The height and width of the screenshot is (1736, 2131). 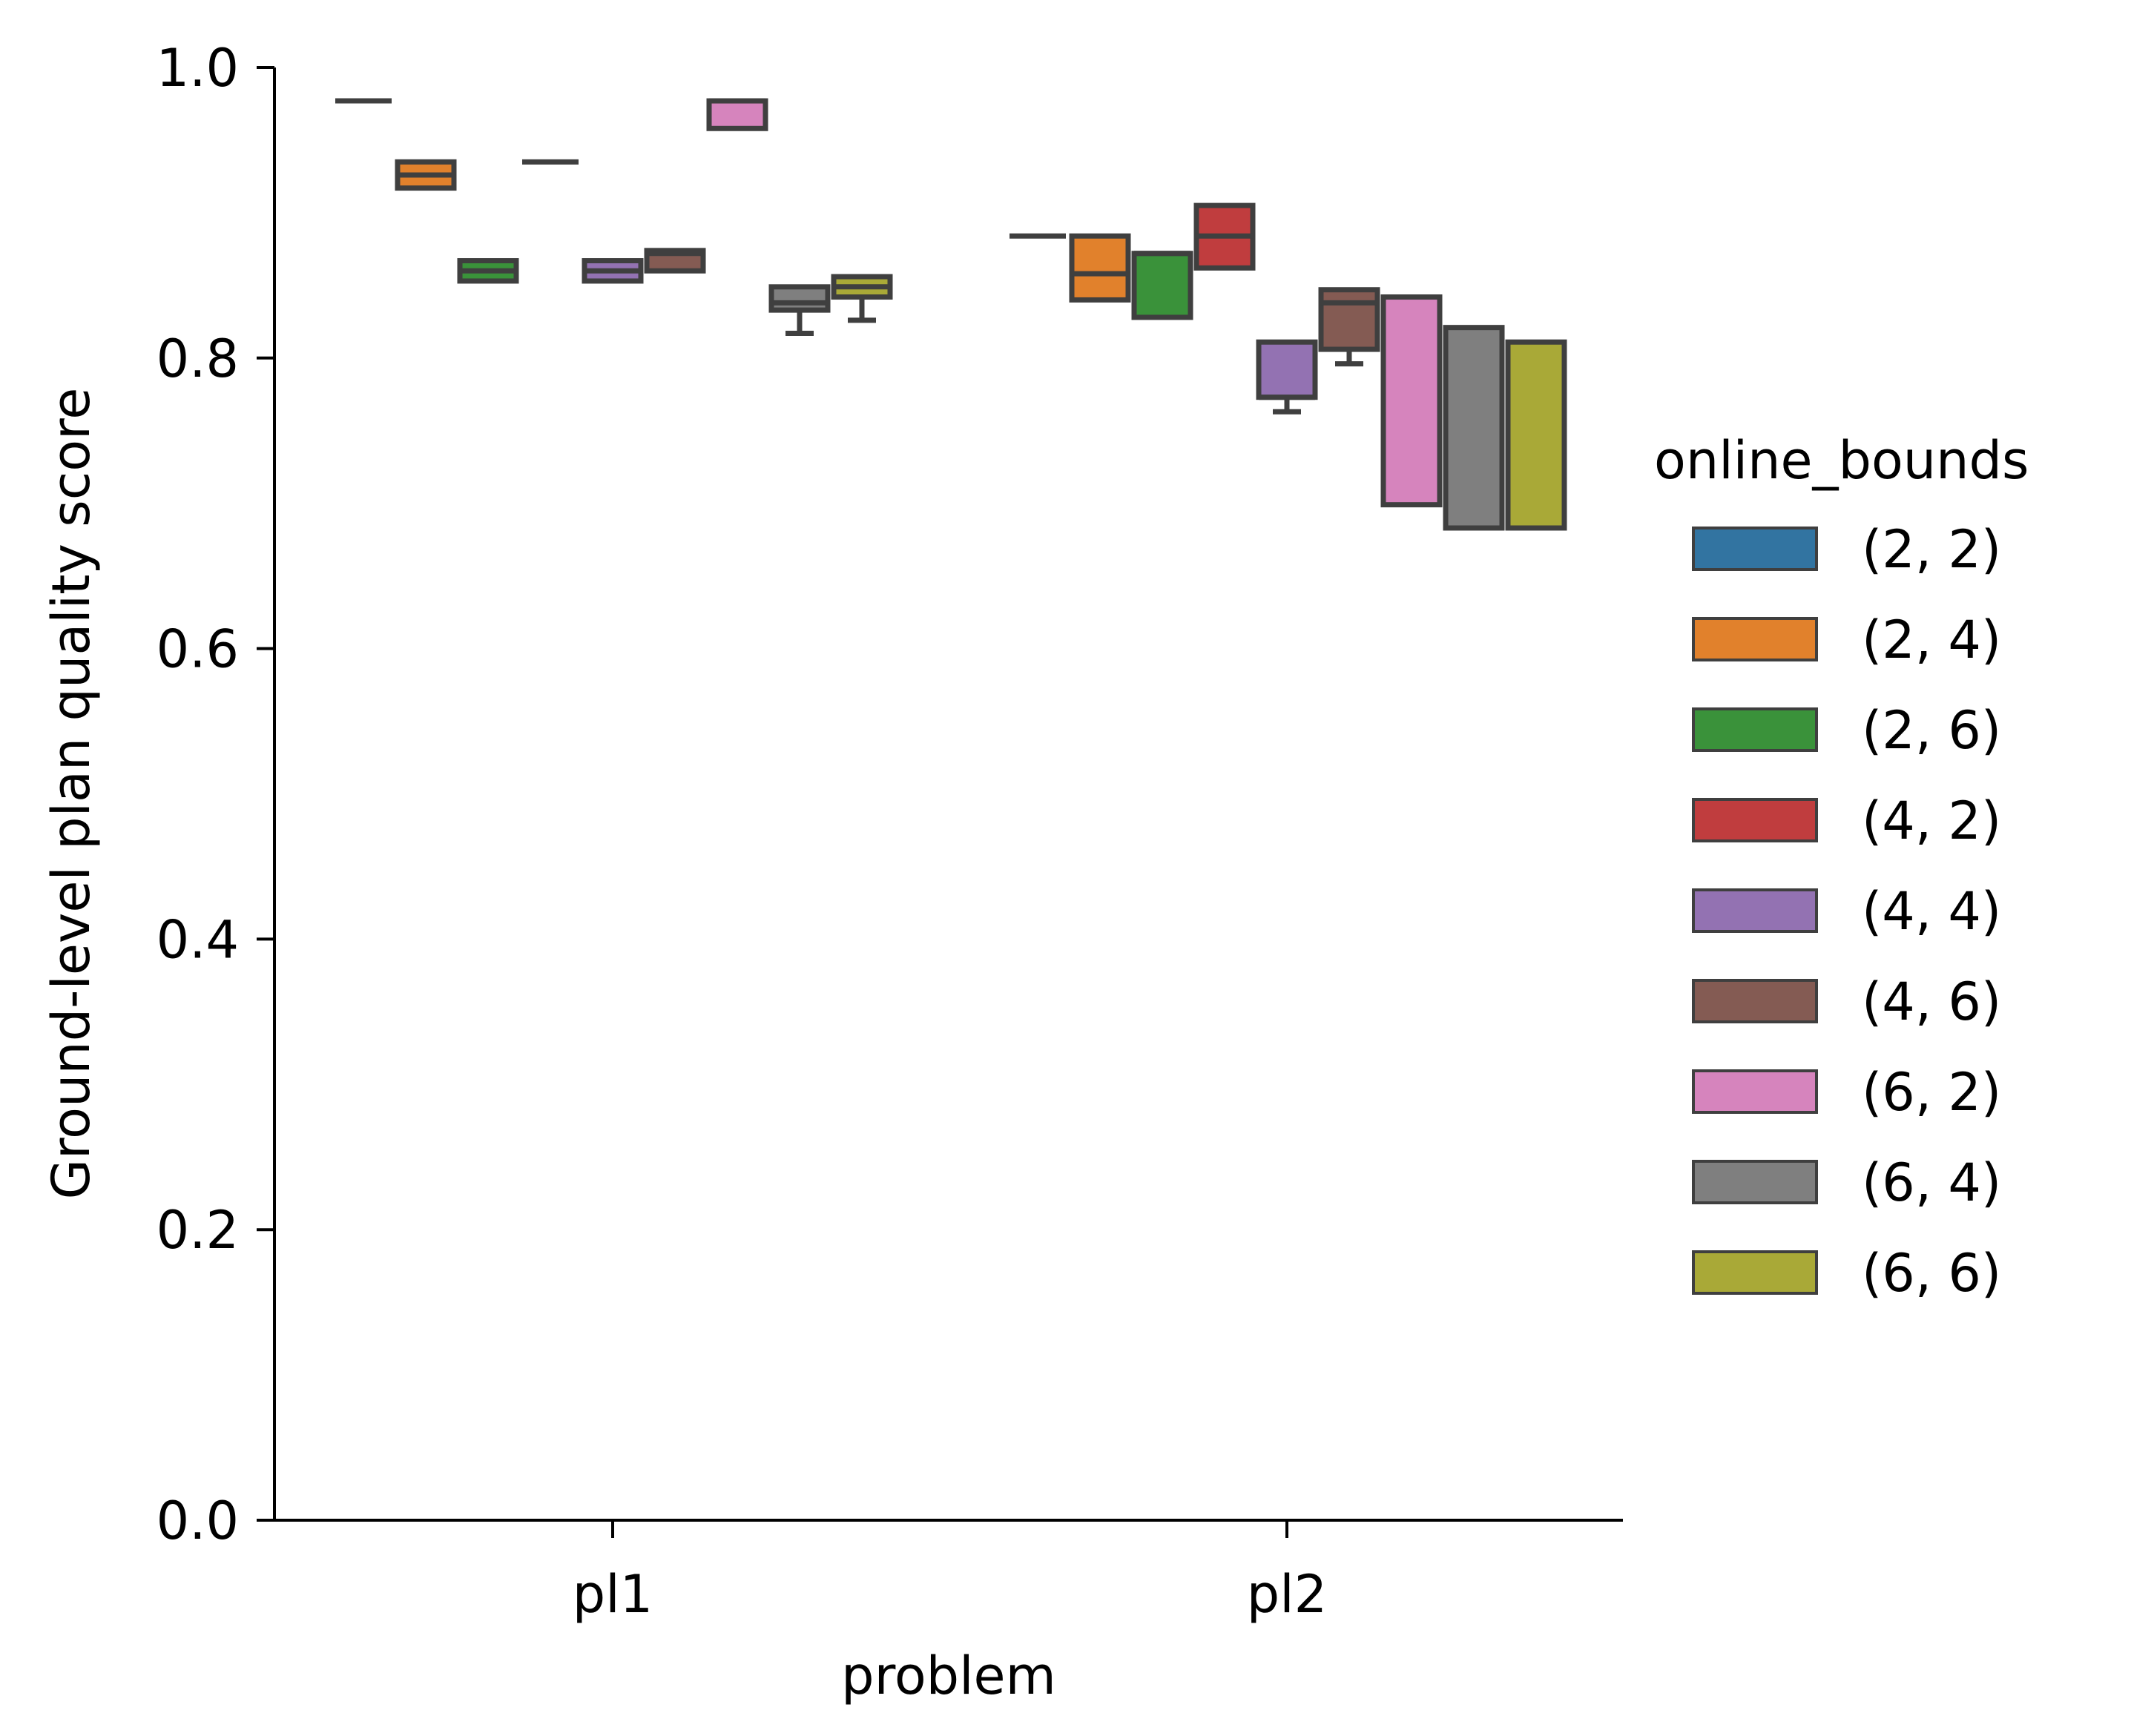 What do you see at coordinates (215, 795) in the screenshot?
I see `y-ticks: 0.0 0.2 0.4 0.6 0.8 1.0` at bounding box center [215, 795].